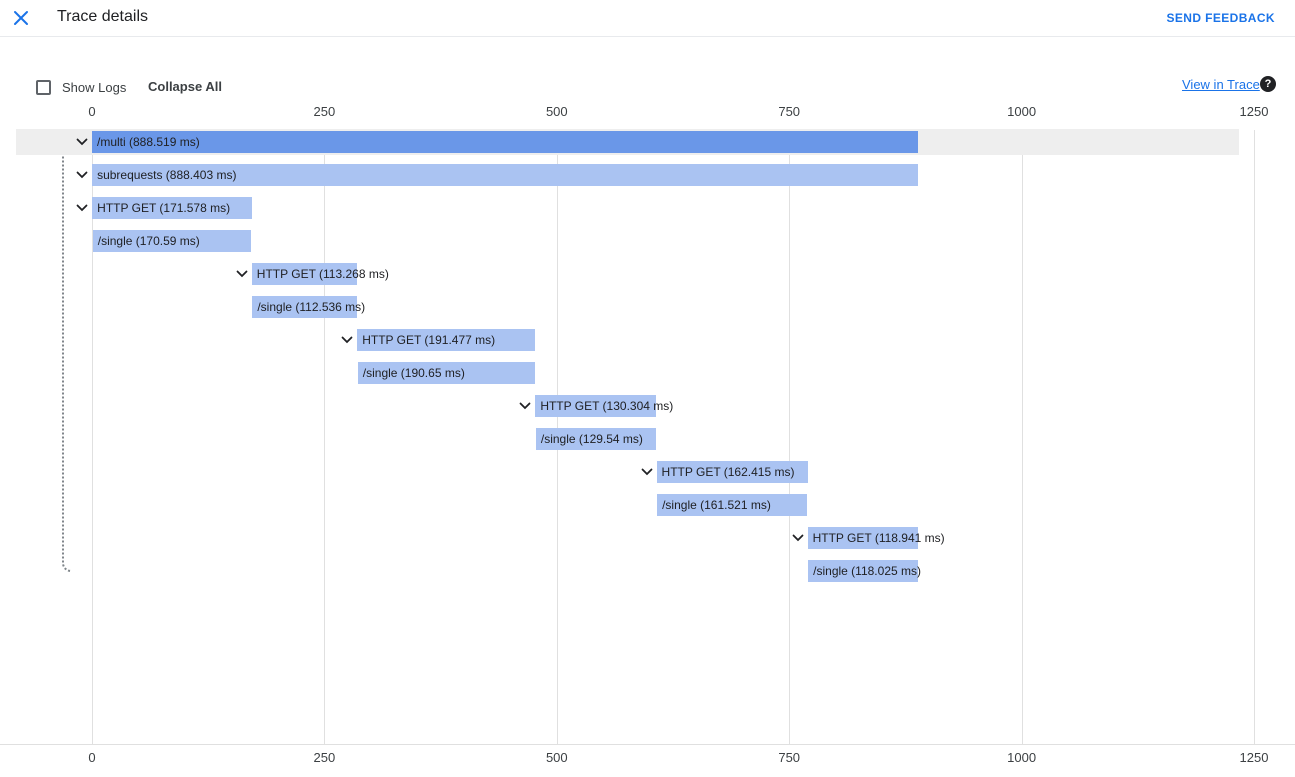 The width and height of the screenshot is (1295, 777). What do you see at coordinates (66, 362) in the screenshot?
I see `tree-guide-line` at bounding box center [66, 362].